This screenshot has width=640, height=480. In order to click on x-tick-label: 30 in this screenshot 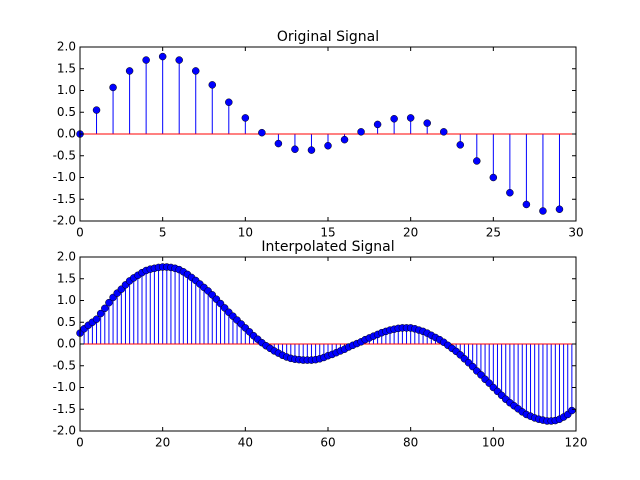, I will do `click(575, 233)`.